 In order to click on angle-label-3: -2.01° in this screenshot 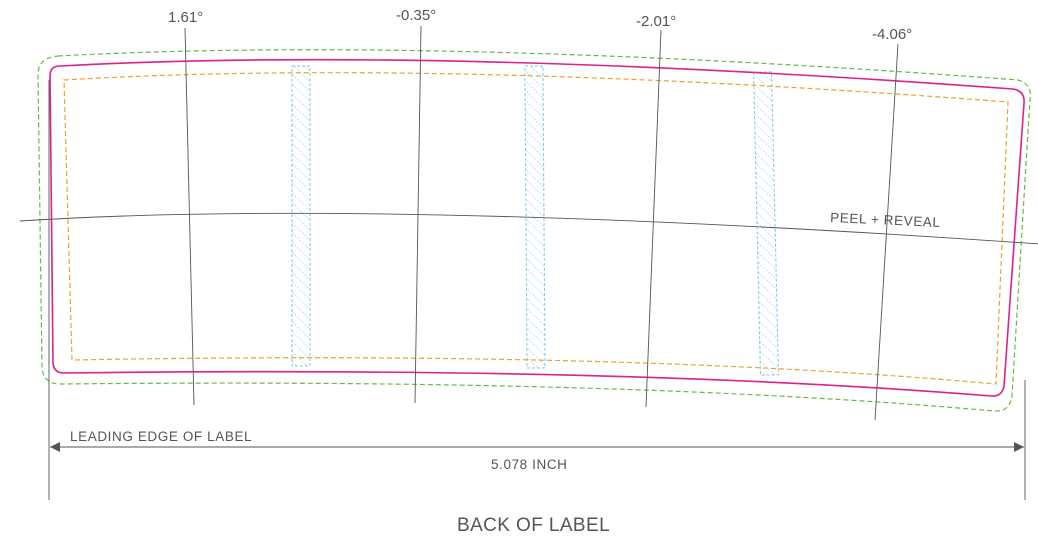, I will do `click(656, 21)`.